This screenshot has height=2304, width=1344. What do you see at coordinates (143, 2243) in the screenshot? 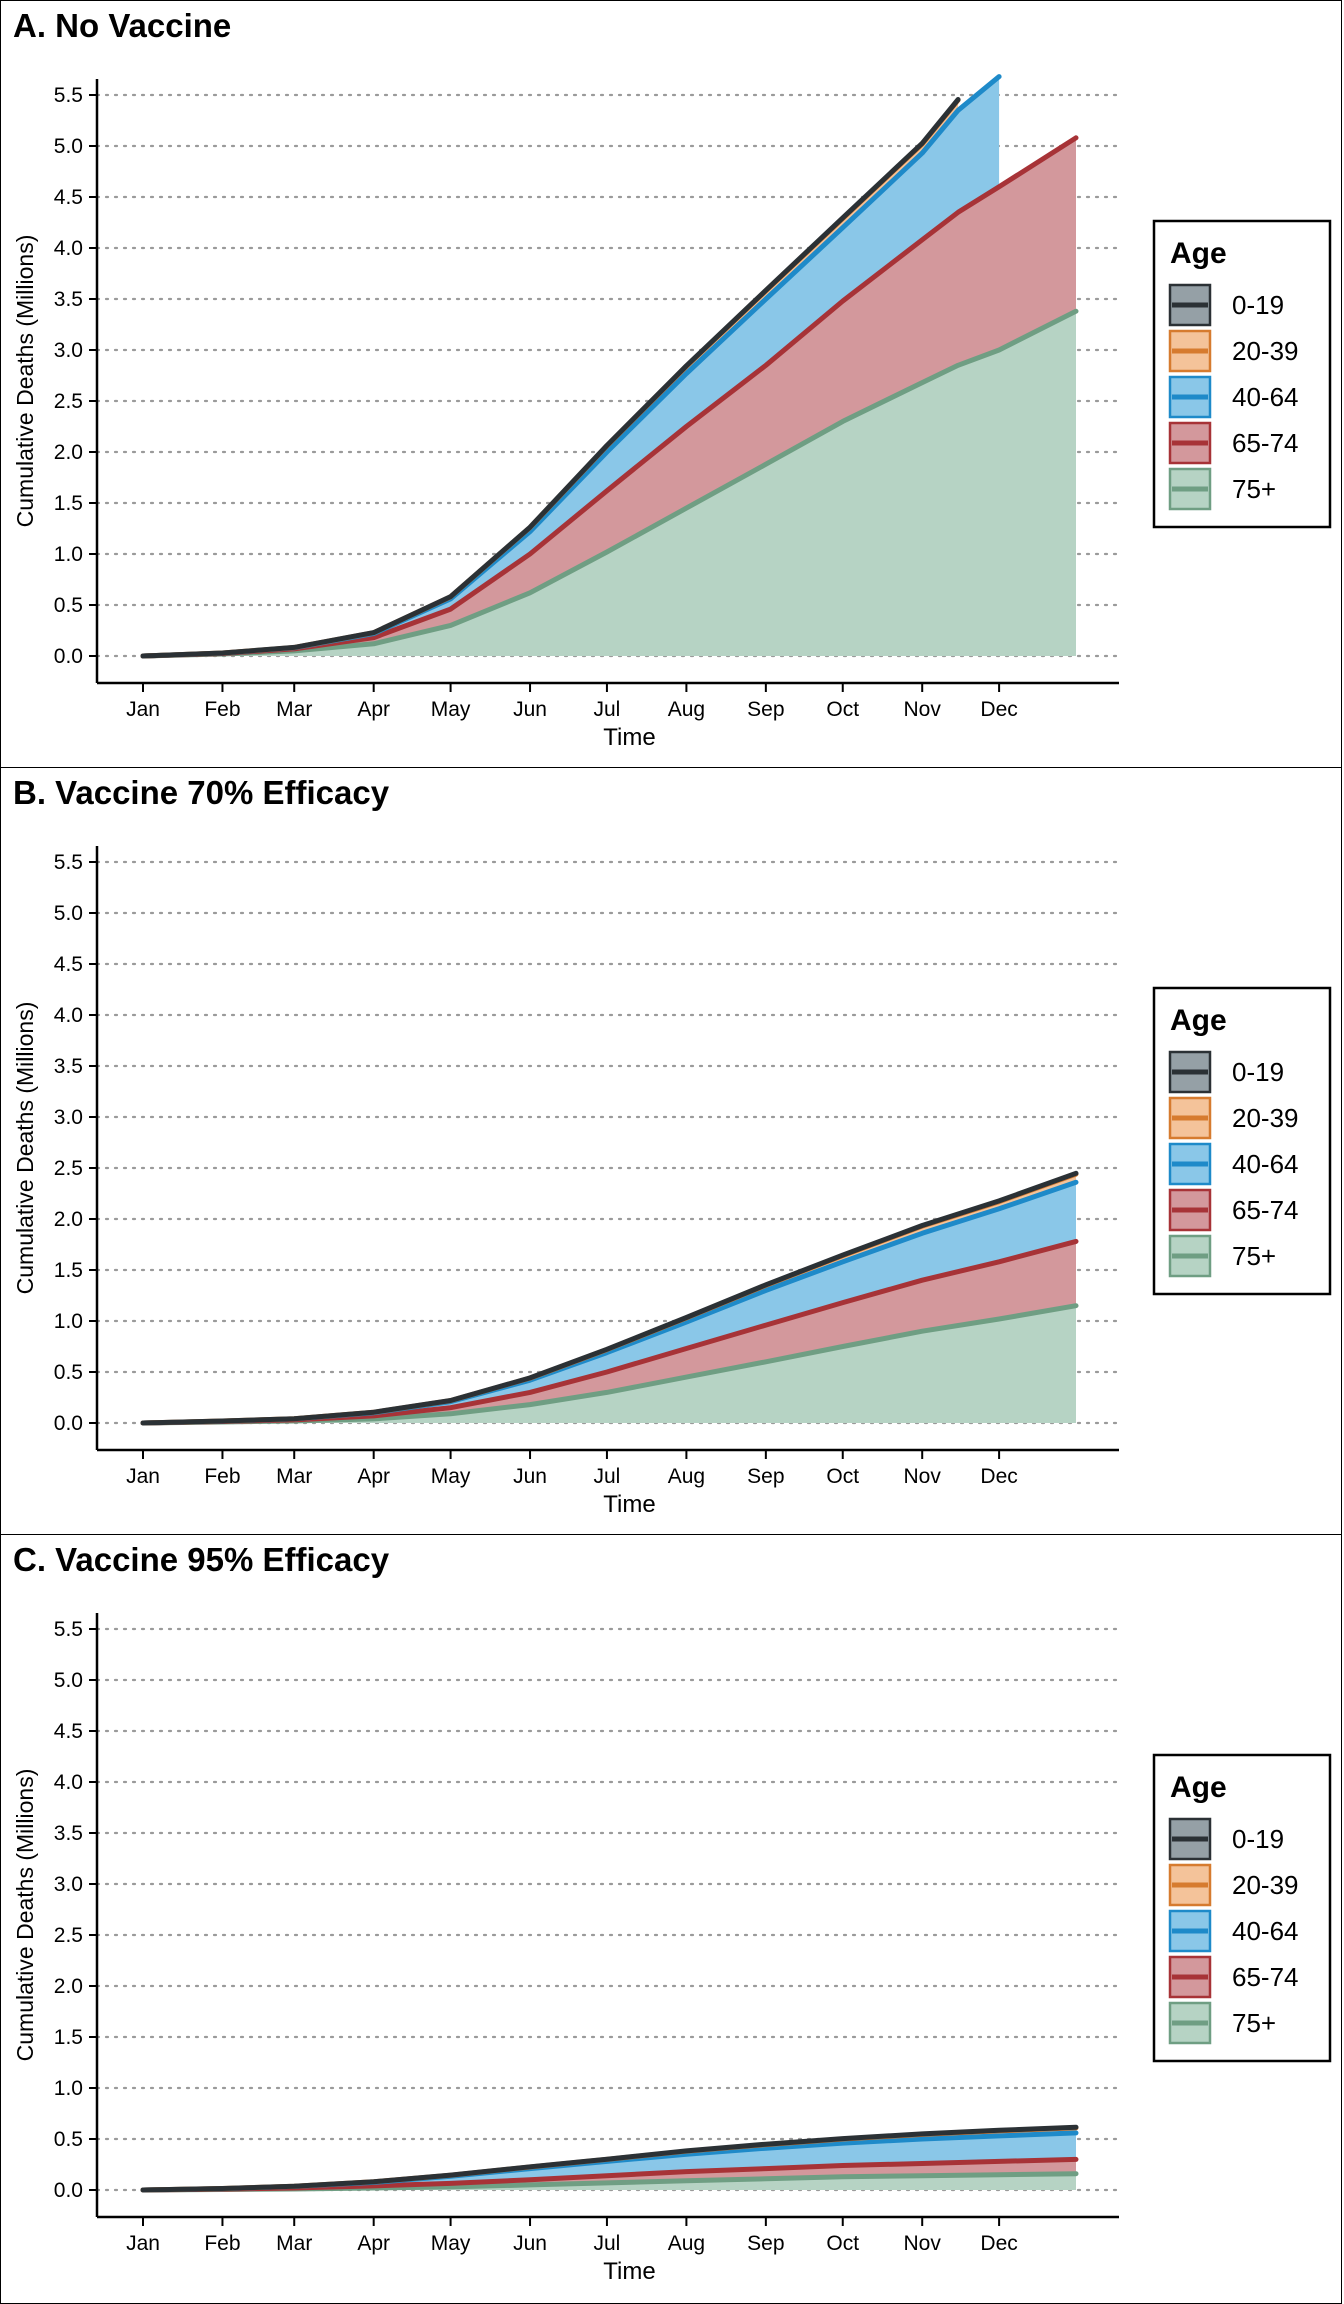
I see `x-tick-label: Jan` at bounding box center [143, 2243].